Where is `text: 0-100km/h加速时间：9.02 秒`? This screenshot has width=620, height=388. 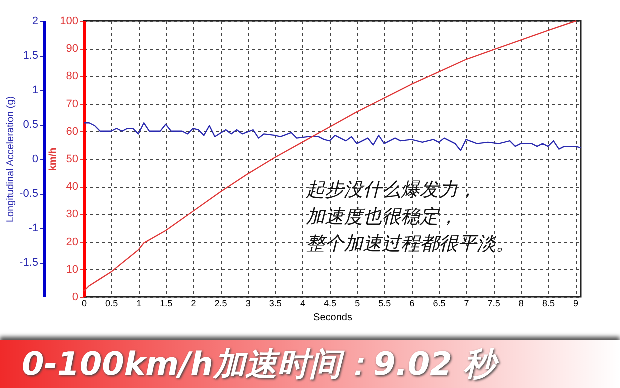 text: 0-100km/h加速时间：9.02 秒 is located at coordinates (310, 364).